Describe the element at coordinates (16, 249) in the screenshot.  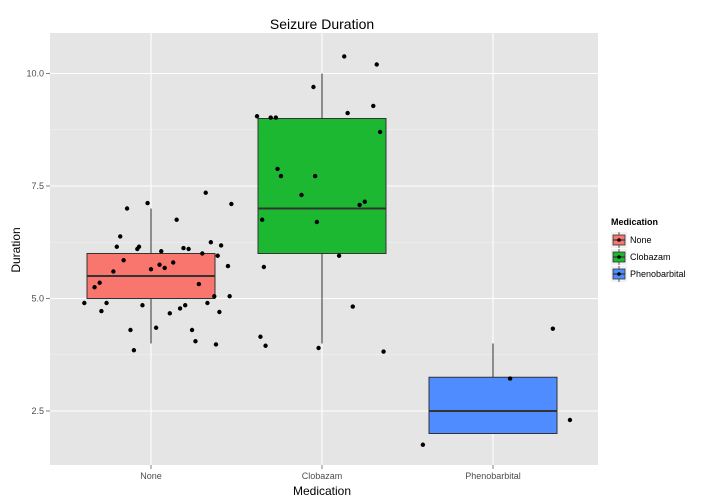
I see `y-axis-title: Duration` at that location.